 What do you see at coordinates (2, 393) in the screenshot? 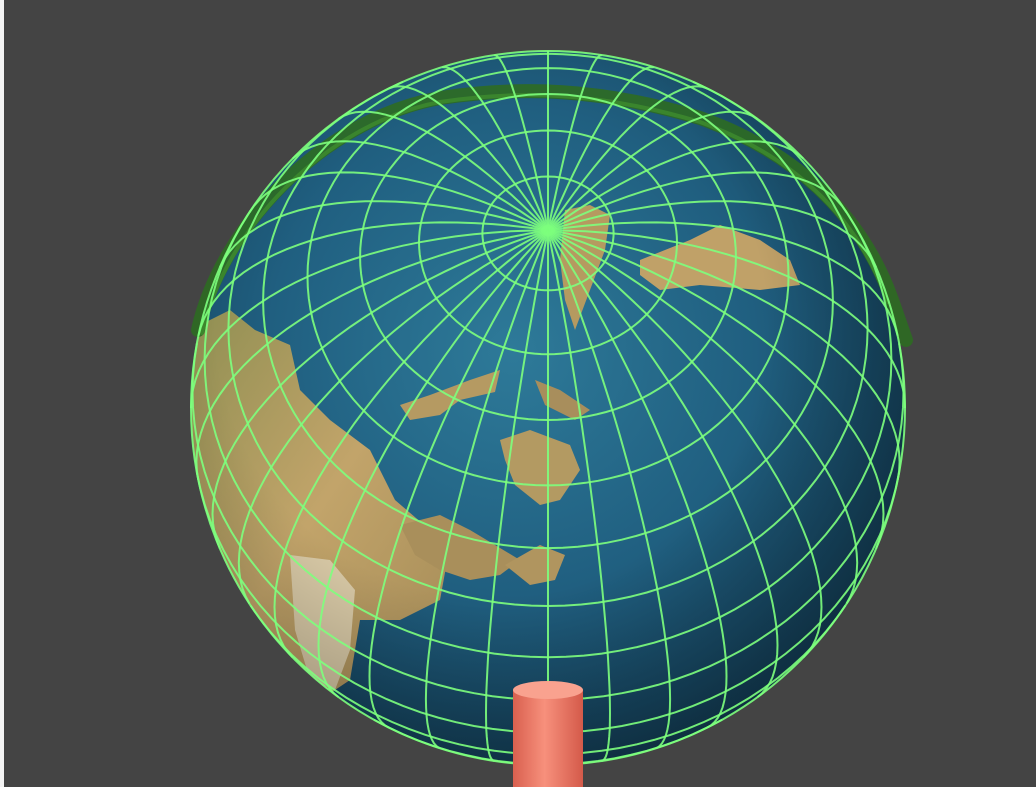
I see `viewport-edge` at bounding box center [2, 393].